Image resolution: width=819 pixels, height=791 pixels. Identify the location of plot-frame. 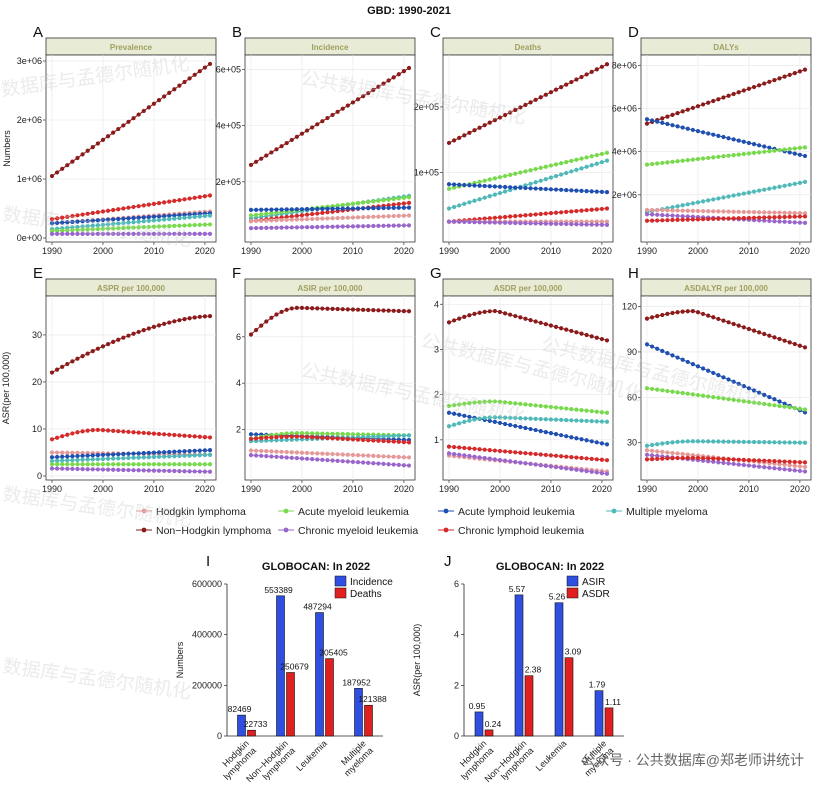
(330, 388).